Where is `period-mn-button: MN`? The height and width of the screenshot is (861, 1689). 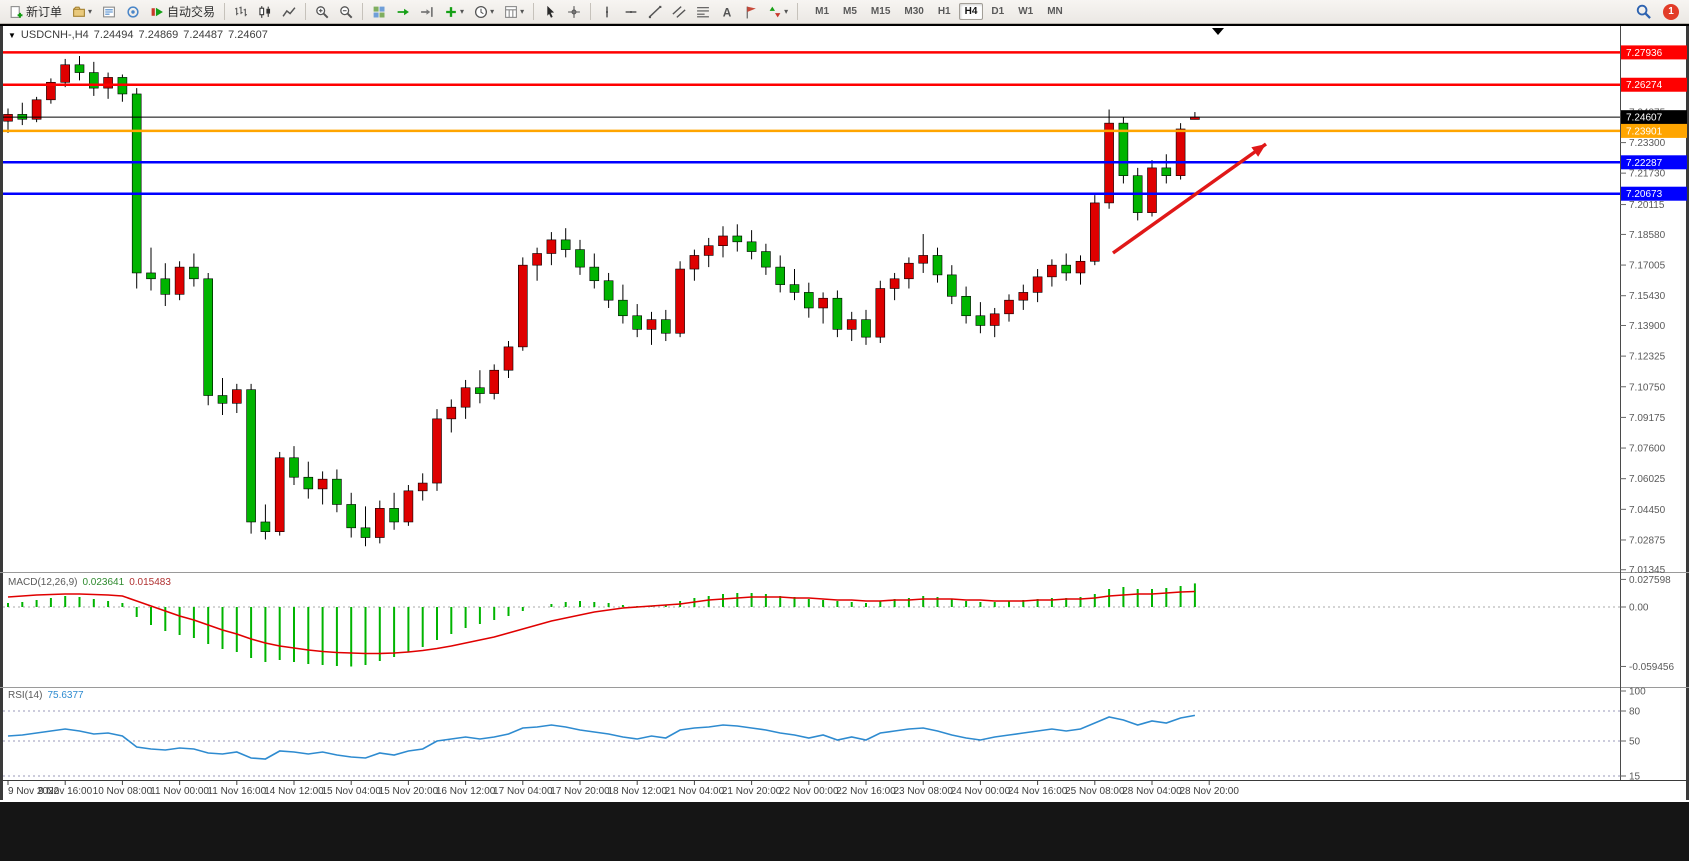
period-mn-button: MN is located at coordinates (1055, 11).